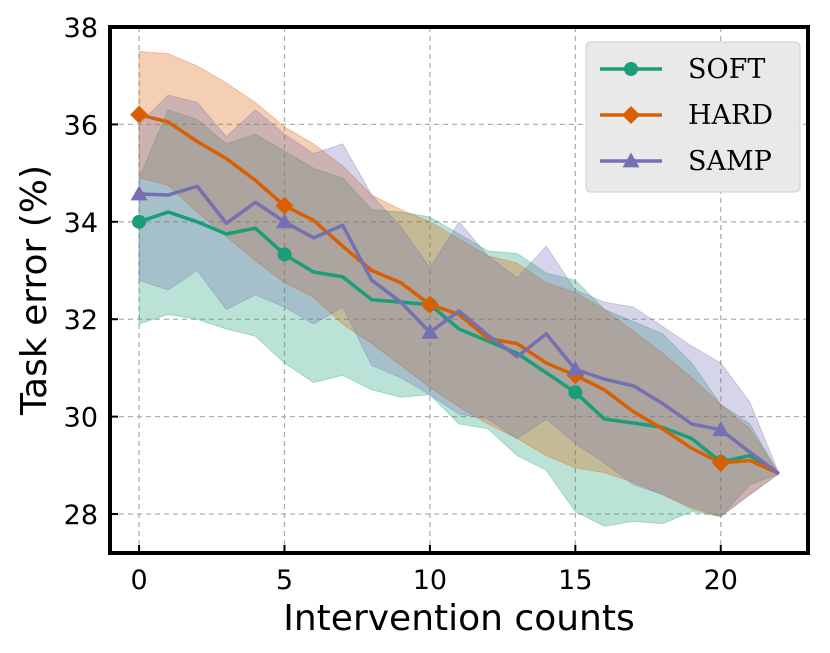  Describe the element at coordinates (81, 28) in the screenshot. I see `y-tick-label: 38` at that location.